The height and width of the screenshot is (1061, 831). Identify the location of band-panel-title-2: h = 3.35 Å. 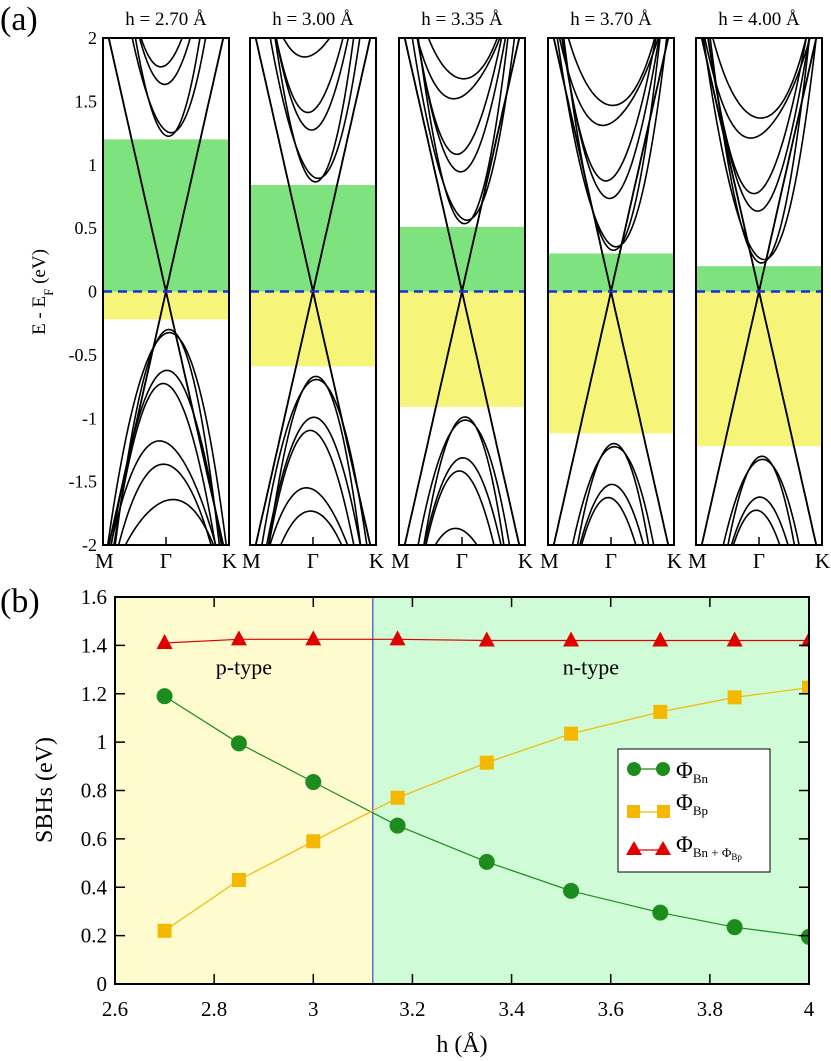
(462, 19).